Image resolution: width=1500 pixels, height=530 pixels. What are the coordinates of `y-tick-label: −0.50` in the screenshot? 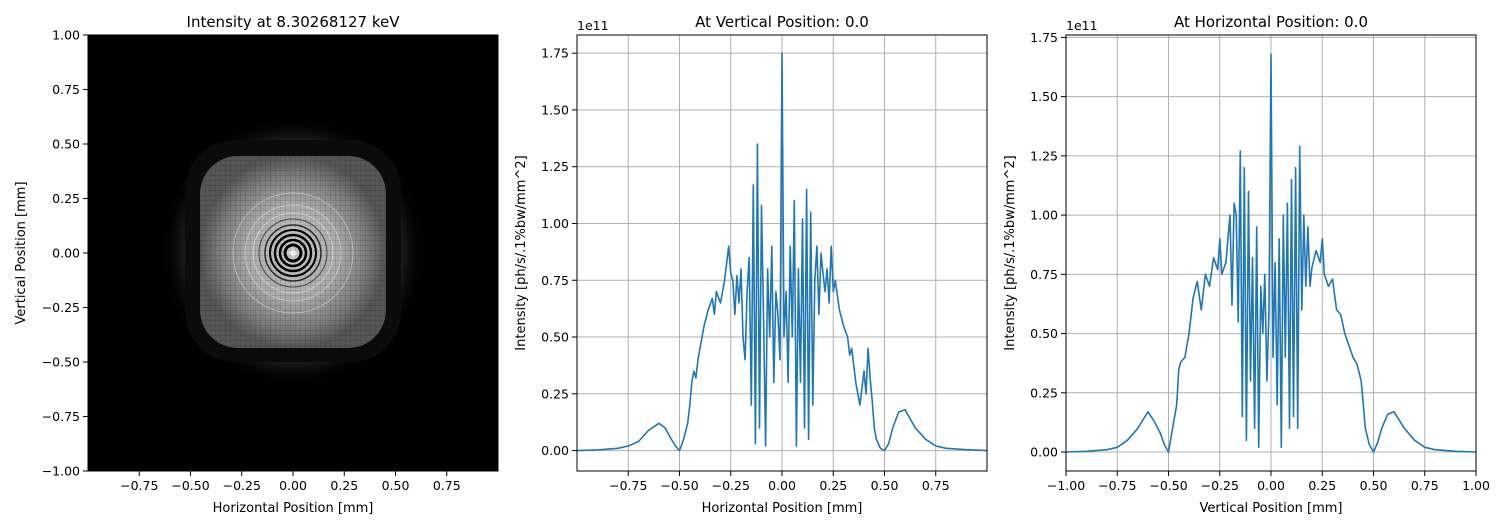 It's located at (61, 362).